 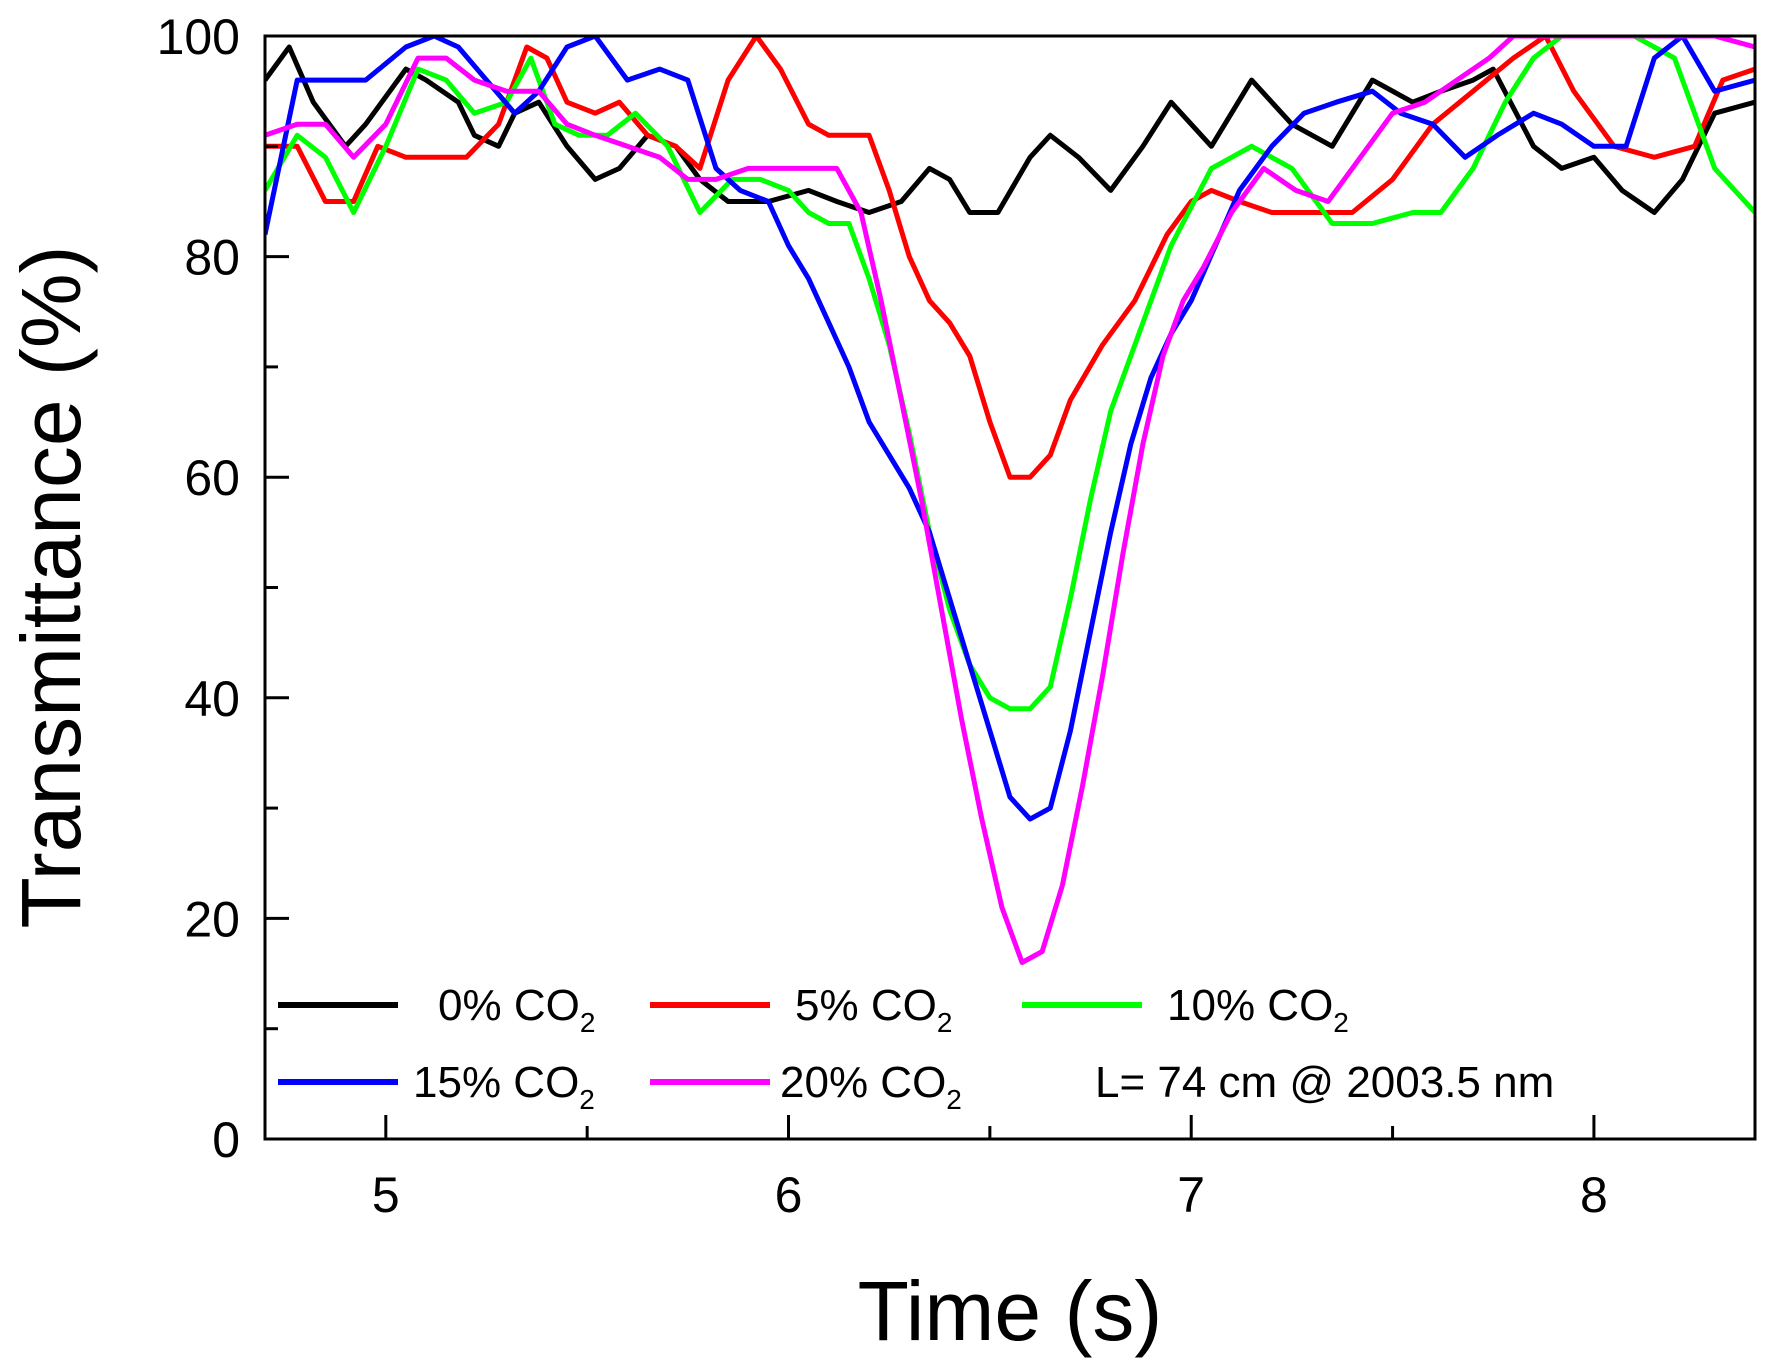 What do you see at coordinates (212, 478) in the screenshot?
I see `y-tick-label: 60` at bounding box center [212, 478].